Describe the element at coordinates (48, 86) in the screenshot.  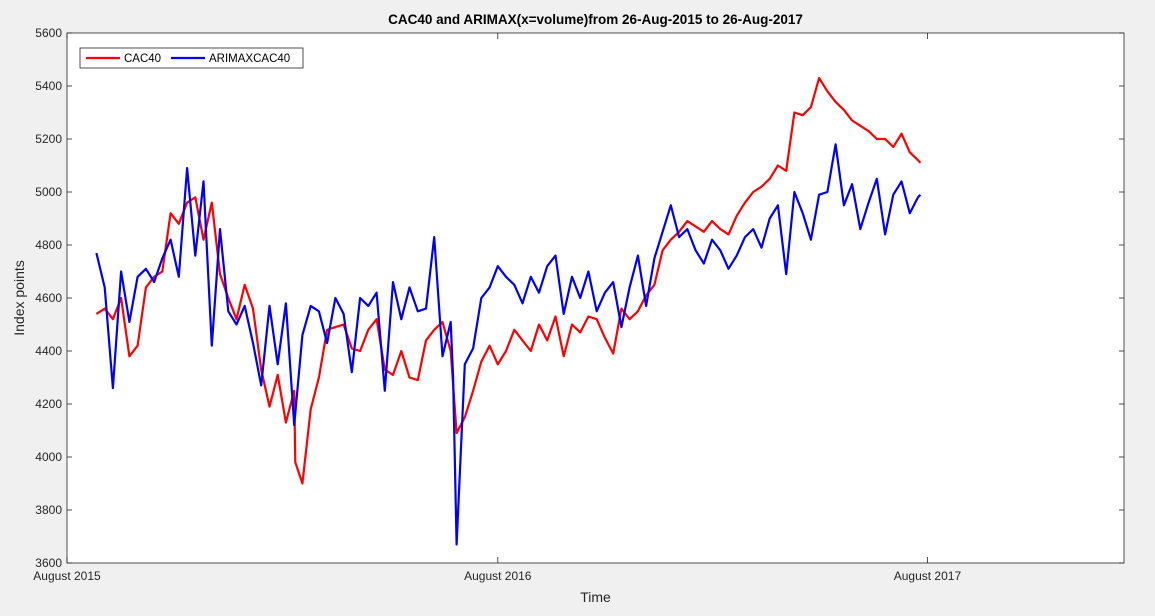
I see `y-tick-label: 5400` at that location.